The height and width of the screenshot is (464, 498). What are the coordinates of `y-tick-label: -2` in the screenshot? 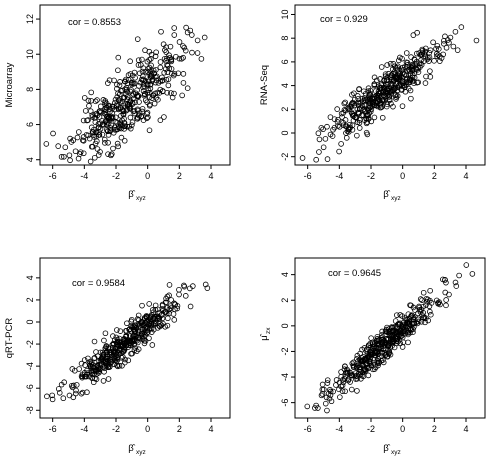 It's located at (285, 157).